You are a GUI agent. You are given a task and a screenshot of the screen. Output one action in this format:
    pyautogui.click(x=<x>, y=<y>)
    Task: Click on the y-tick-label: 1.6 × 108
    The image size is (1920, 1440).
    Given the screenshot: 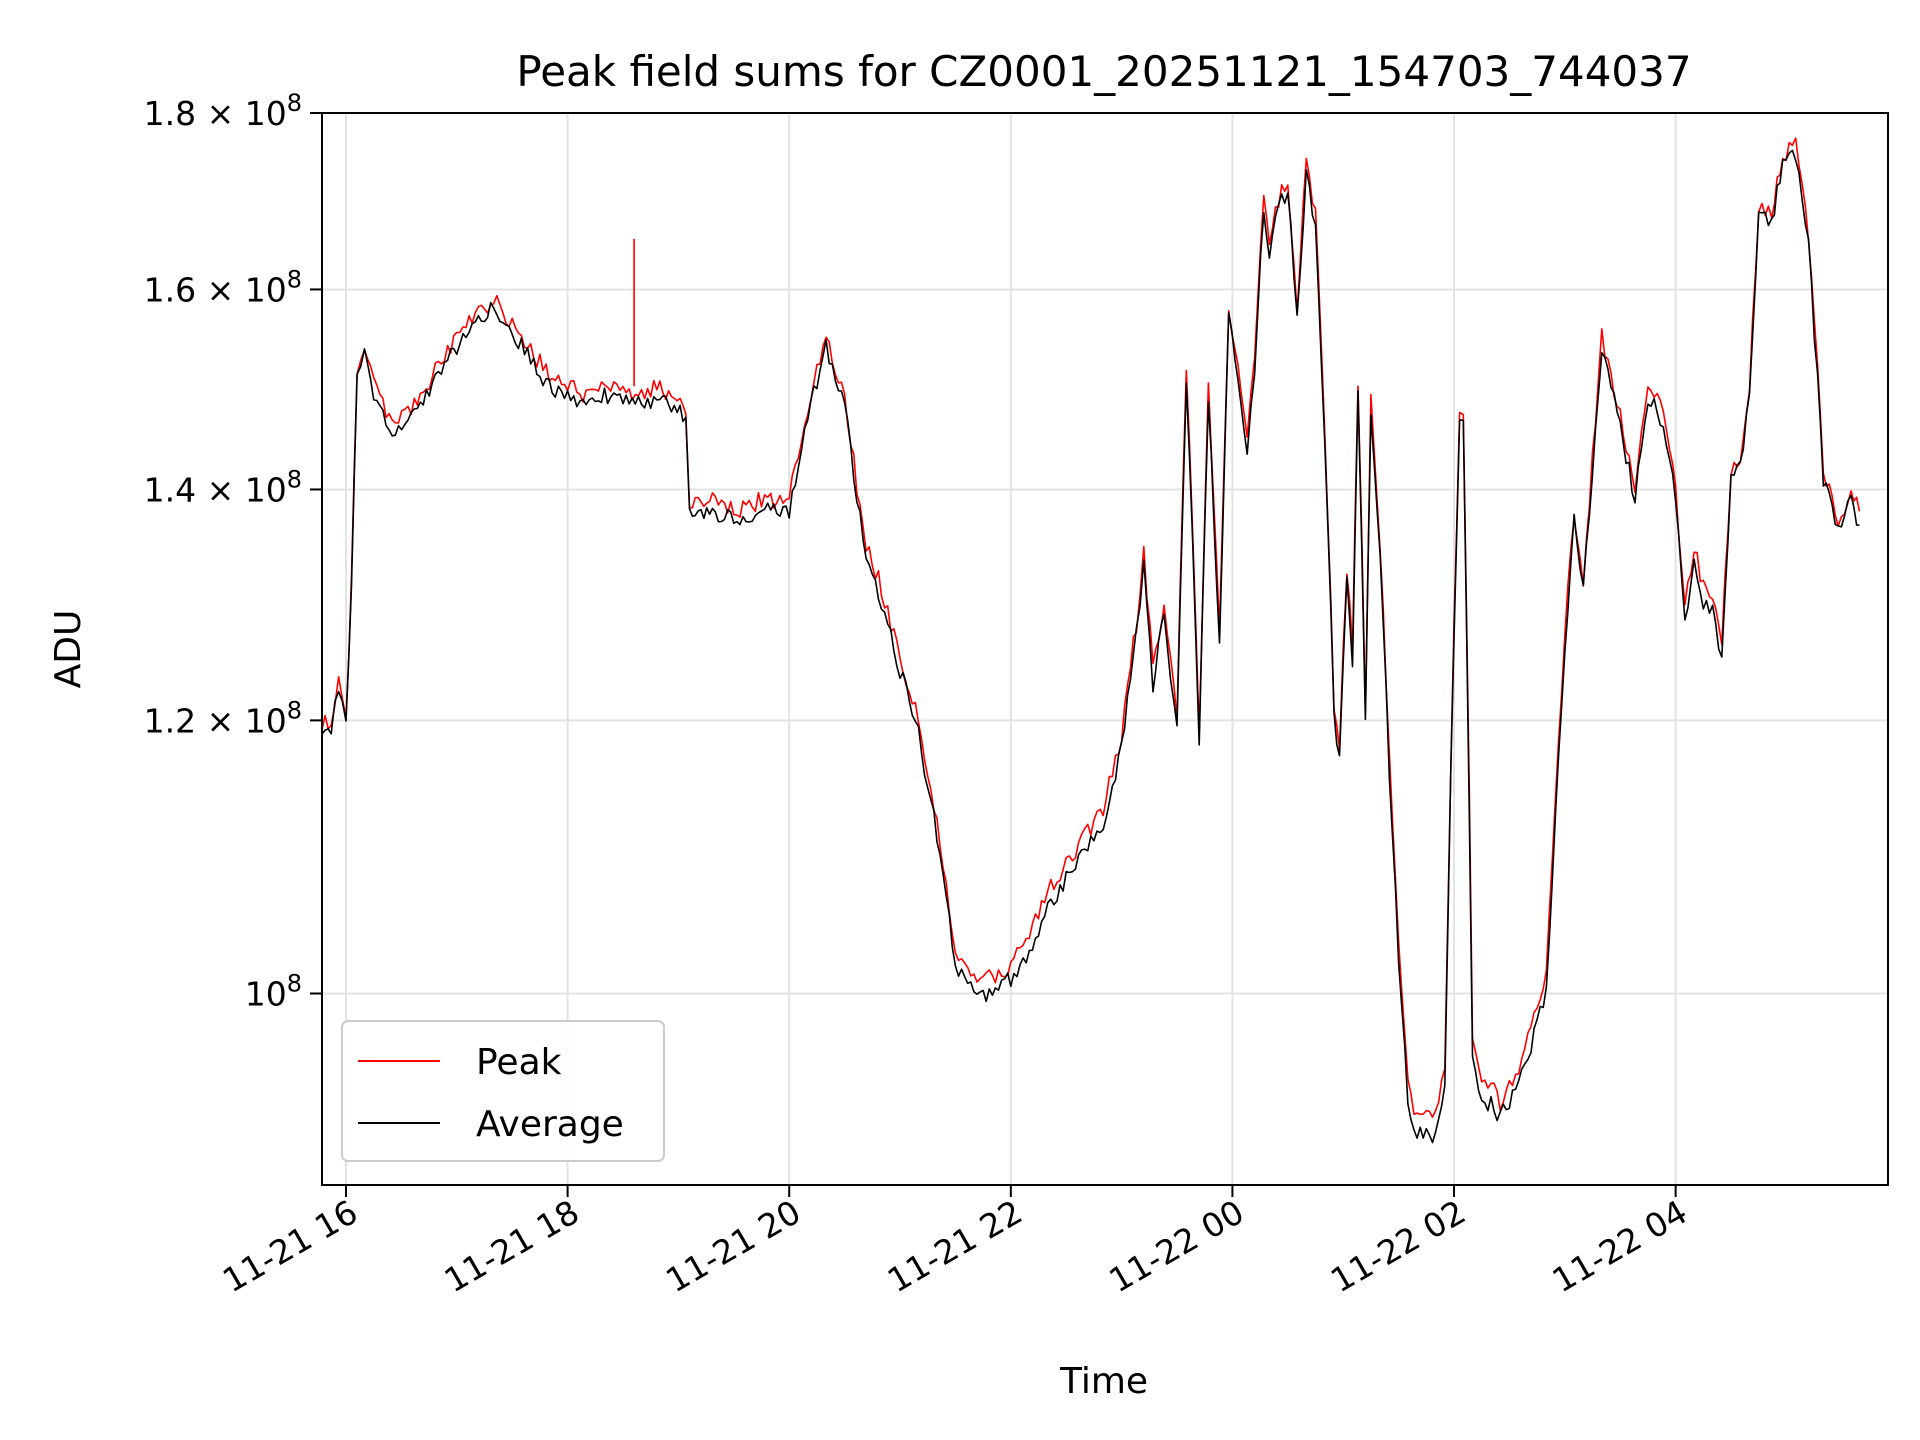 What is the action you would take?
    pyautogui.click(x=223, y=287)
    